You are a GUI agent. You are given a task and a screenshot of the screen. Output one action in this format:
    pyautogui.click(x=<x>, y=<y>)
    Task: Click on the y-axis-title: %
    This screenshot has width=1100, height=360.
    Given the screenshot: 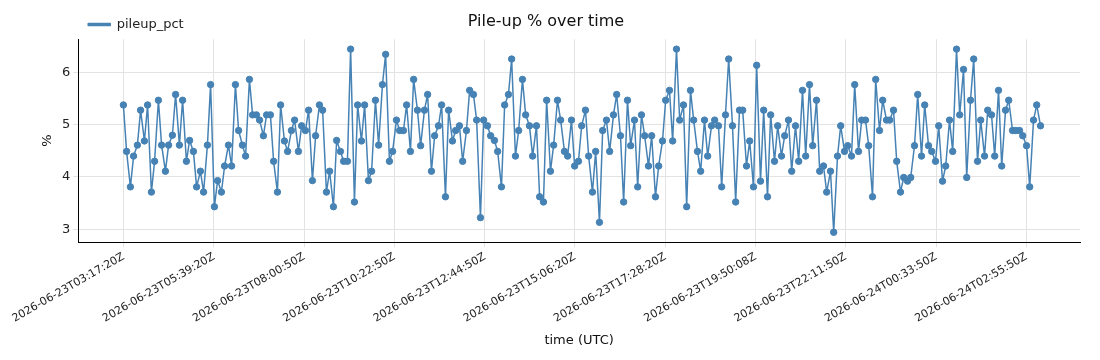 What is the action you would take?
    pyautogui.click(x=46, y=140)
    